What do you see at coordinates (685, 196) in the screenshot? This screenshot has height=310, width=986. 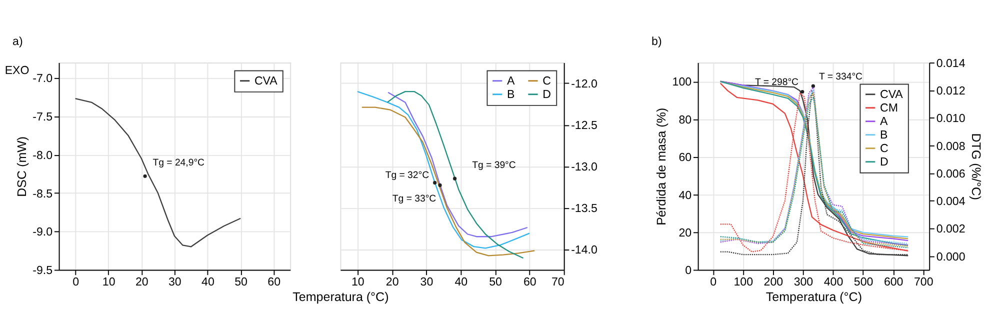 I see `y-tick-label: 40` at bounding box center [685, 196].